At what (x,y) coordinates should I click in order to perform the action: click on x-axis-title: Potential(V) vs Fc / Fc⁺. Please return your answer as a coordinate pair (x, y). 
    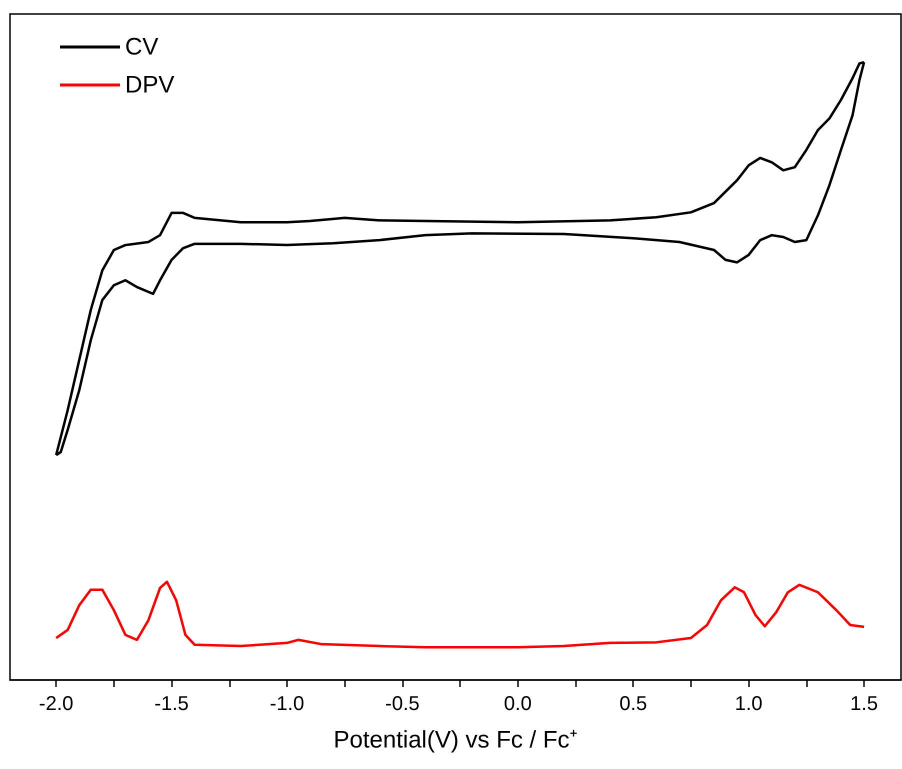
    Looking at the image, I should click on (455, 740).